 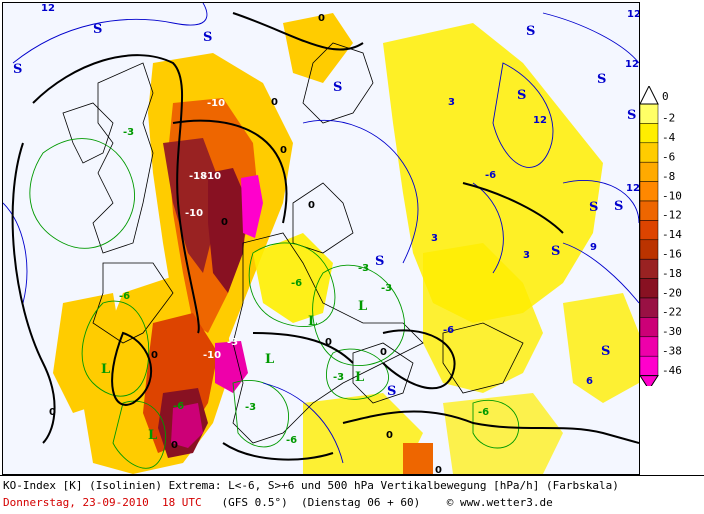 What do you see at coordinates (668, 118) in the screenshot?
I see `legend-label: -2` at bounding box center [668, 118].